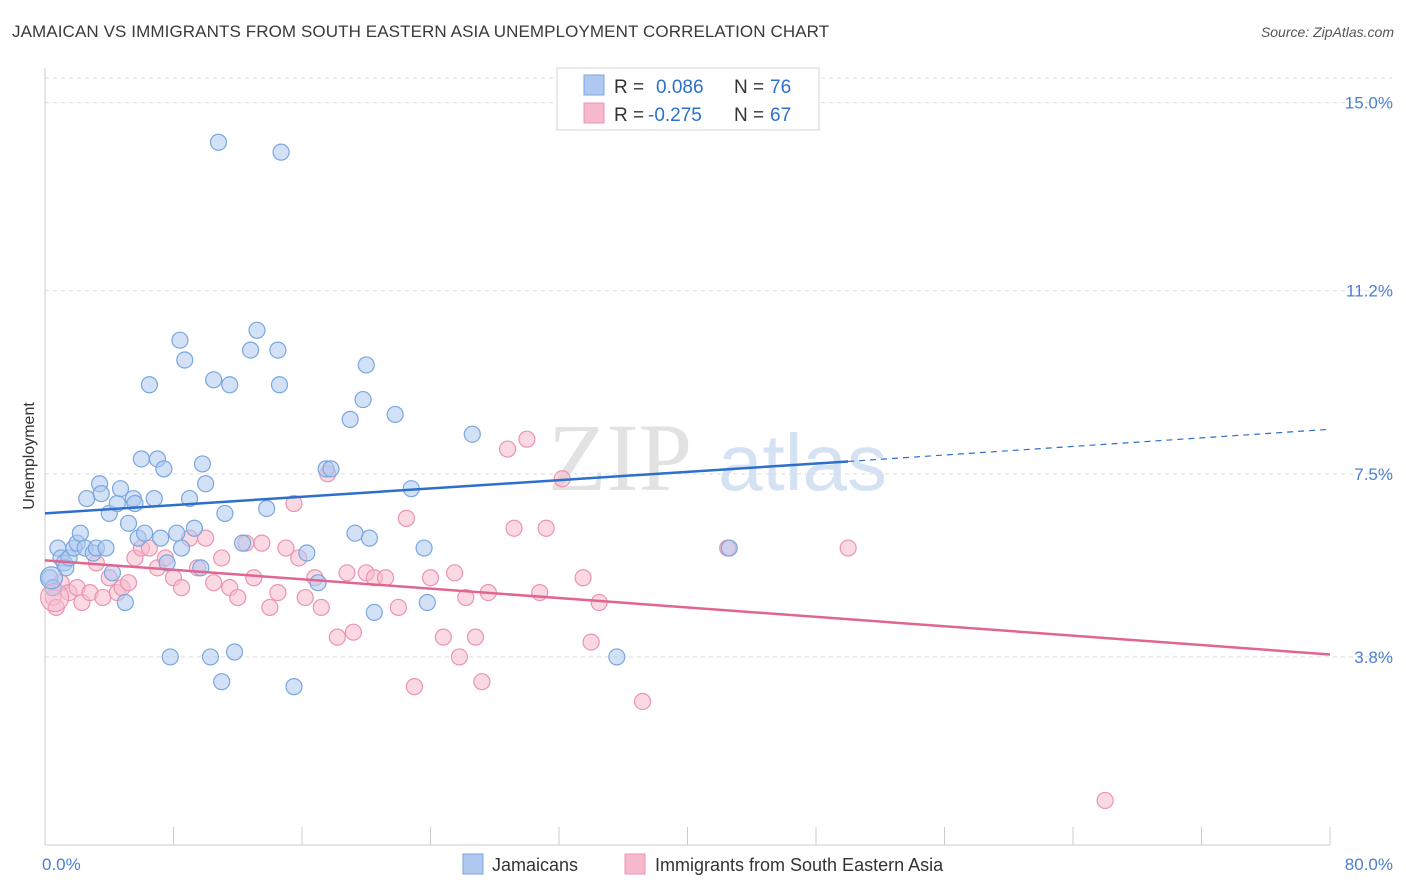 The image size is (1406, 892). I want to click on y-axis-label: Unemployment, so click(29, 456).